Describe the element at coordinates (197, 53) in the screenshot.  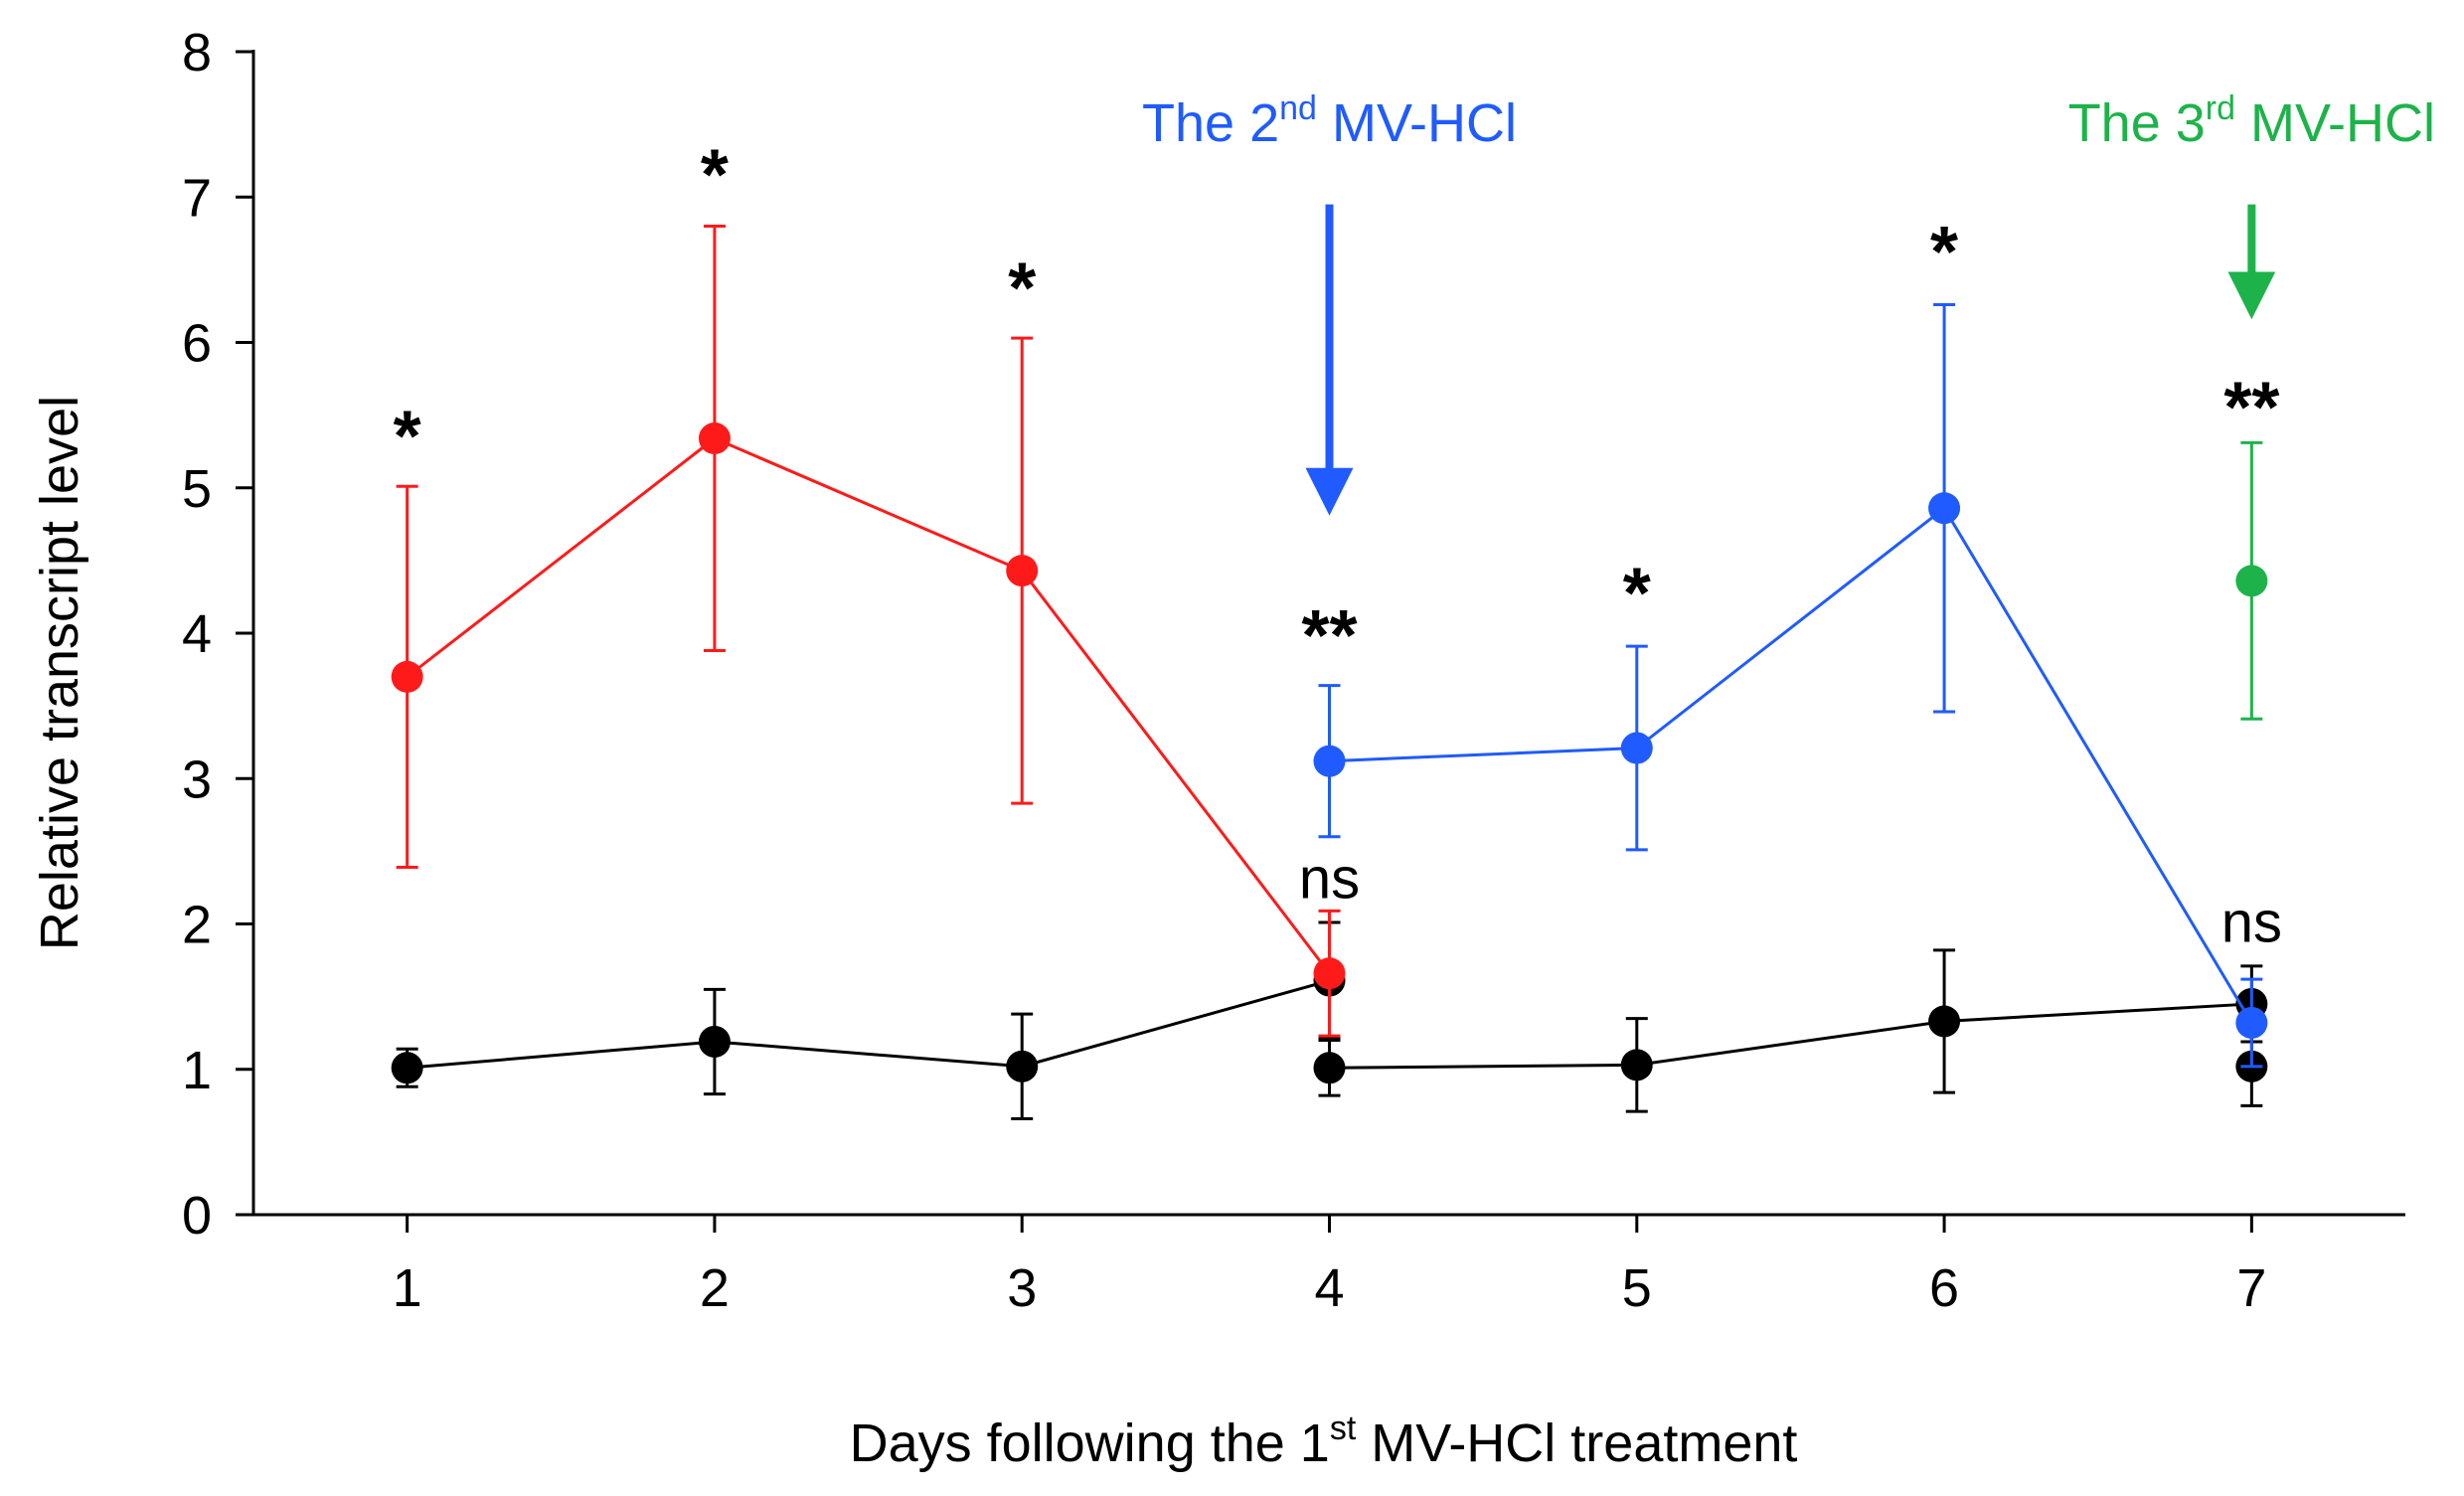
I see `y-tick-label: 8` at that location.